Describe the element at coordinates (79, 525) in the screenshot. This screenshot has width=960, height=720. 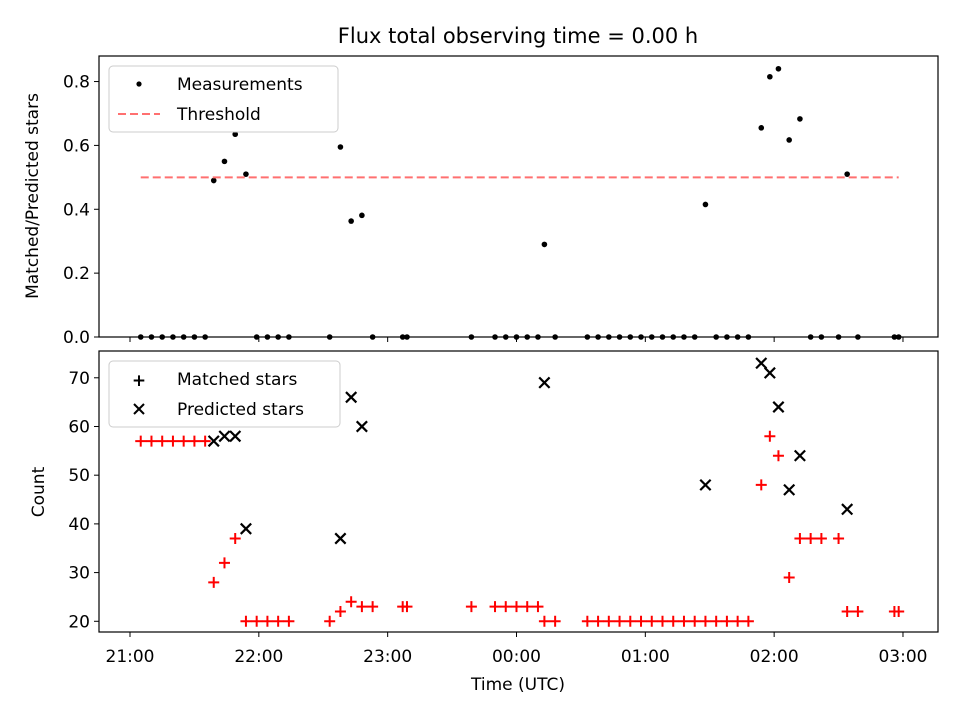
I see `y-tick-label: 40` at that location.